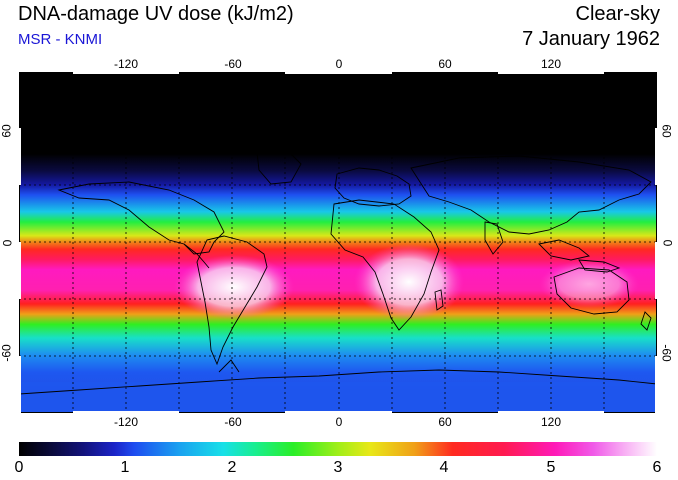  What do you see at coordinates (7, 243) in the screenshot?
I see `lat-label-left: 0` at bounding box center [7, 243].